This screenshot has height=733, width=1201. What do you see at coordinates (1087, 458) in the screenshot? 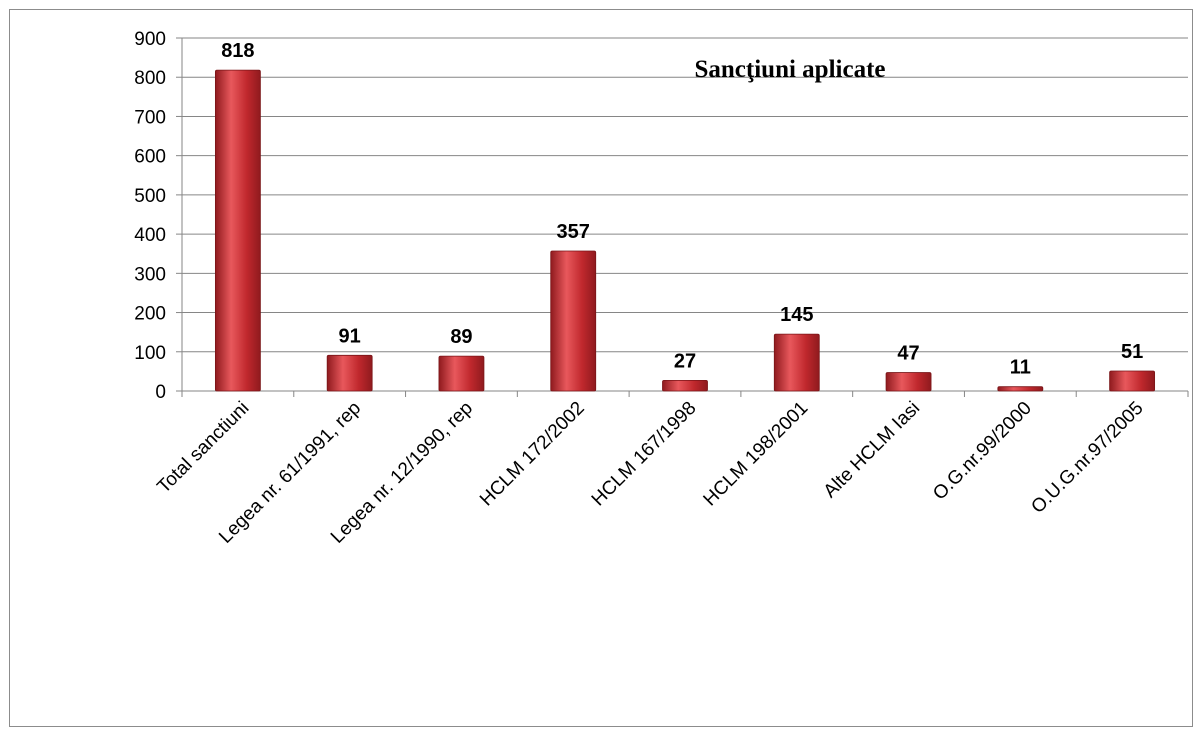
I see `x-category-label: O.U.G.nr.97/2005` at bounding box center [1087, 458].